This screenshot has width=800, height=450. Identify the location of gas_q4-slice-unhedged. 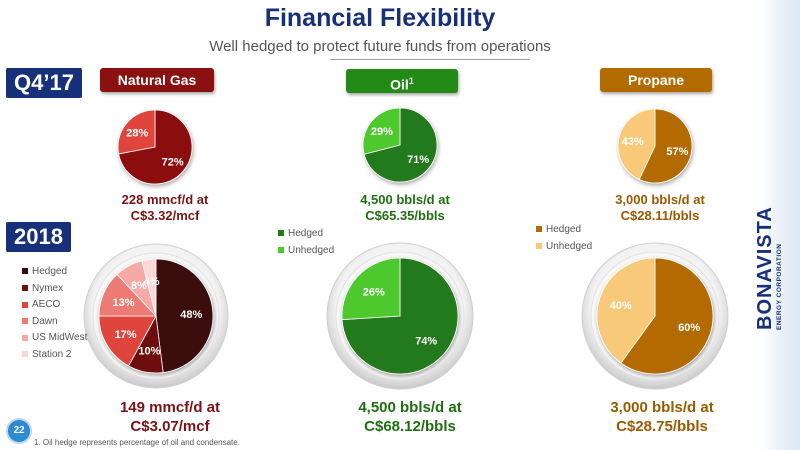
(136, 132).